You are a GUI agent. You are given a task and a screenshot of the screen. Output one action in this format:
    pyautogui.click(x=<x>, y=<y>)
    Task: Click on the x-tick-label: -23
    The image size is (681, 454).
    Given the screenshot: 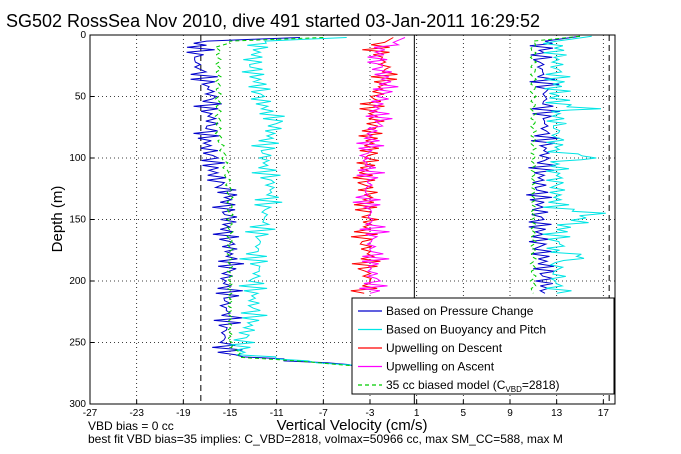 What is the action you would take?
    pyautogui.click(x=136, y=413)
    